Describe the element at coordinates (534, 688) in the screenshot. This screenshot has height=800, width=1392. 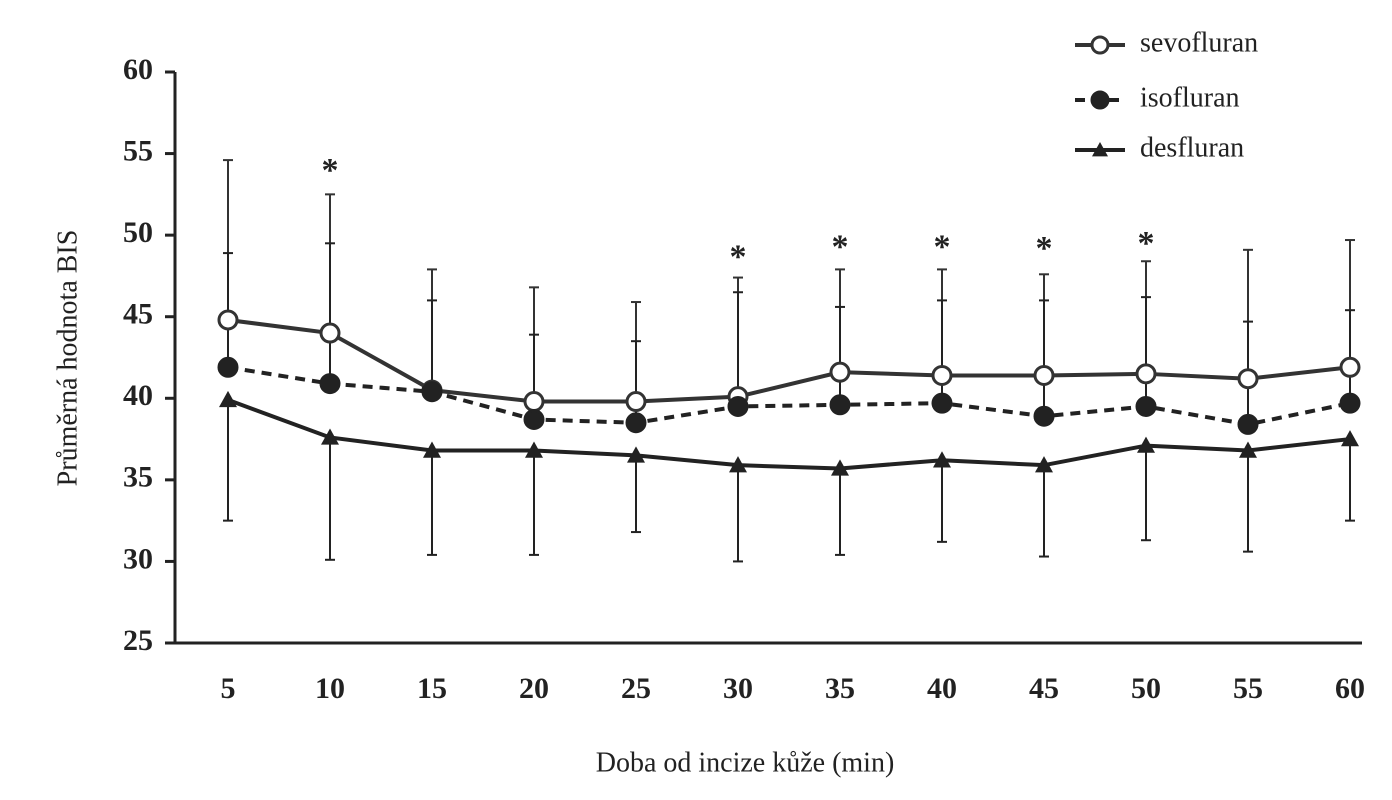
I see `x-tick-label: 20` at that location.